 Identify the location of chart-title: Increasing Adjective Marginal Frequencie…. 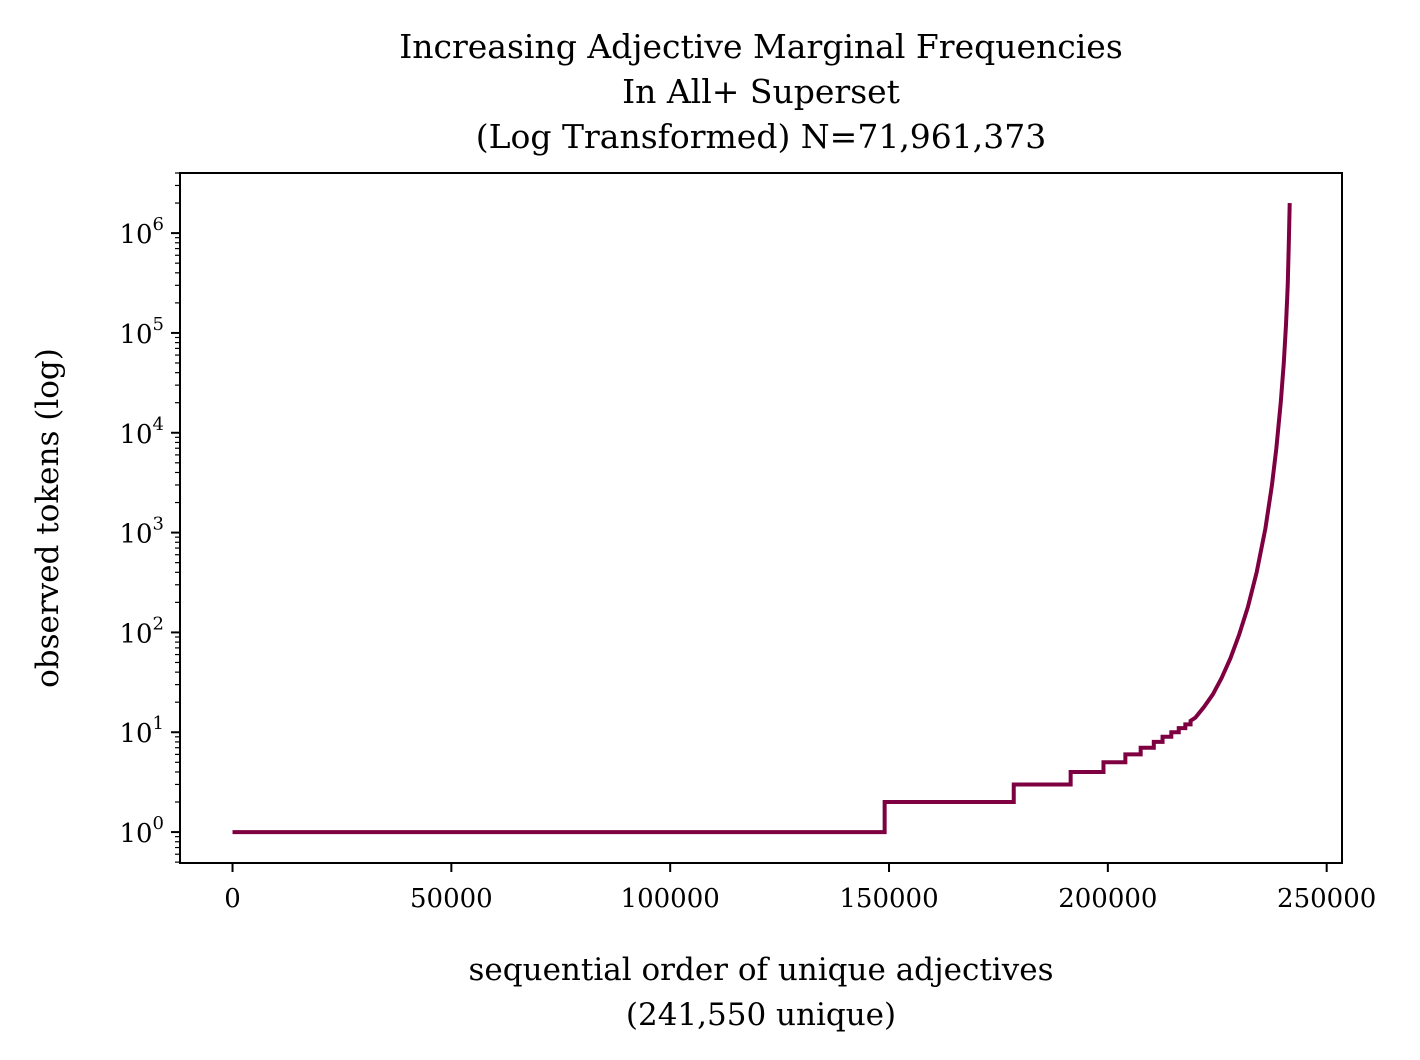
(761, 91).